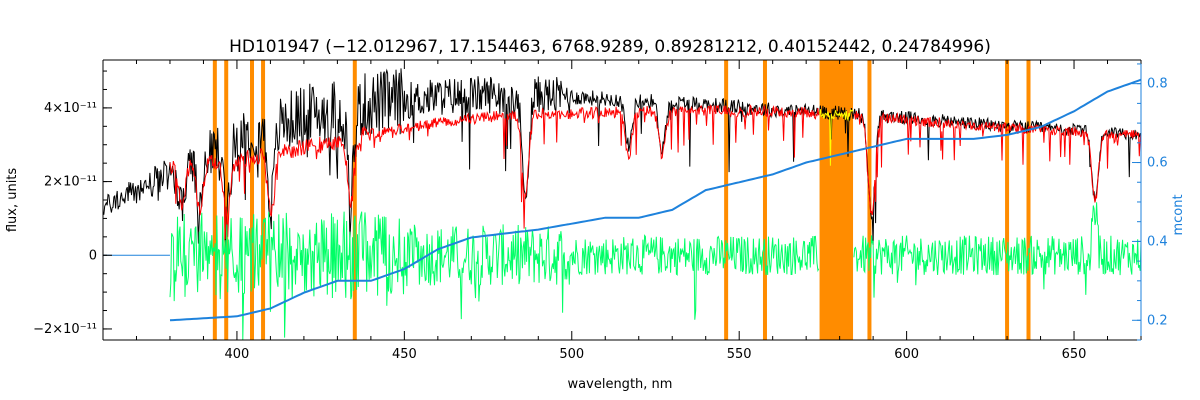  Describe the element at coordinates (237, 354) in the screenshot. I see `x-tick-label-0: 400` at that location.